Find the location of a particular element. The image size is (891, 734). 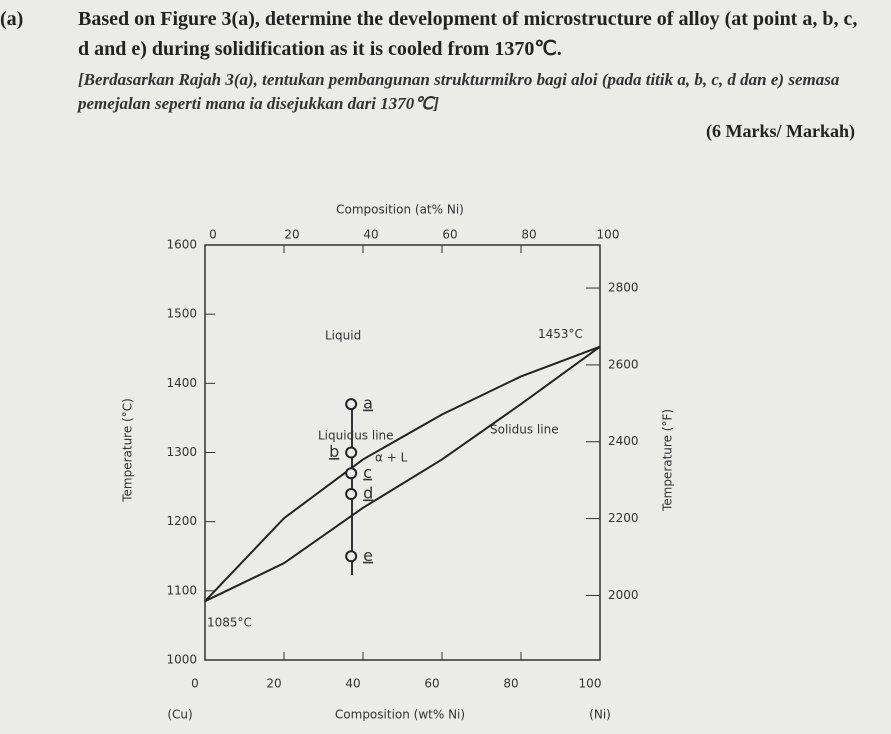

right-axis-title: Temperature (°F) is located at coordinates (668, 460).